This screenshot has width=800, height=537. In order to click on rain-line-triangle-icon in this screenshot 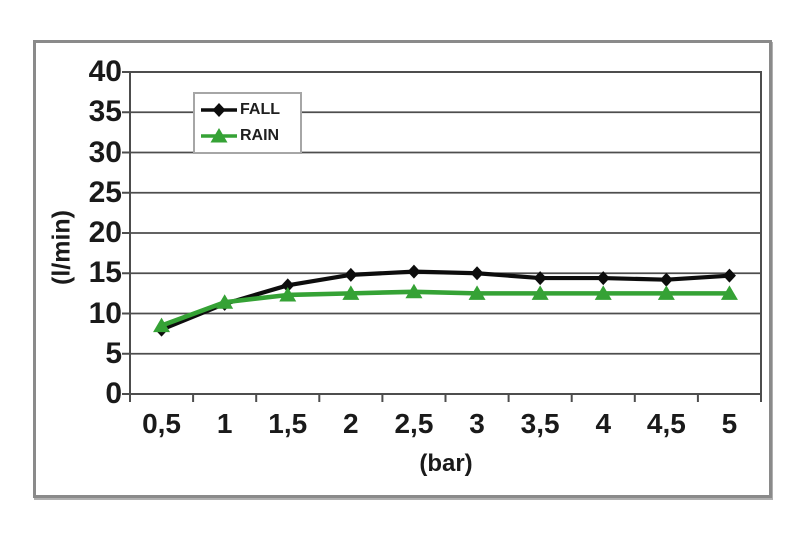, I will do `click(219, 136)`.